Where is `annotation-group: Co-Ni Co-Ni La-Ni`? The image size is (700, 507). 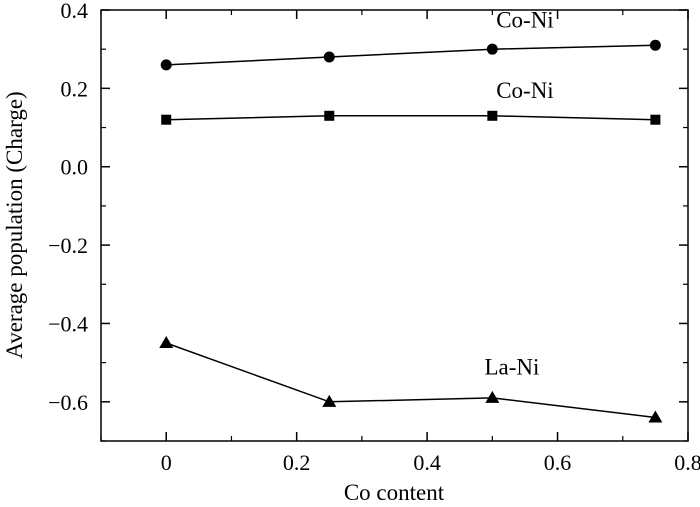
annotation-group: Co-Ni Co-Ni La-Ni is located at coordinates (518, 194).